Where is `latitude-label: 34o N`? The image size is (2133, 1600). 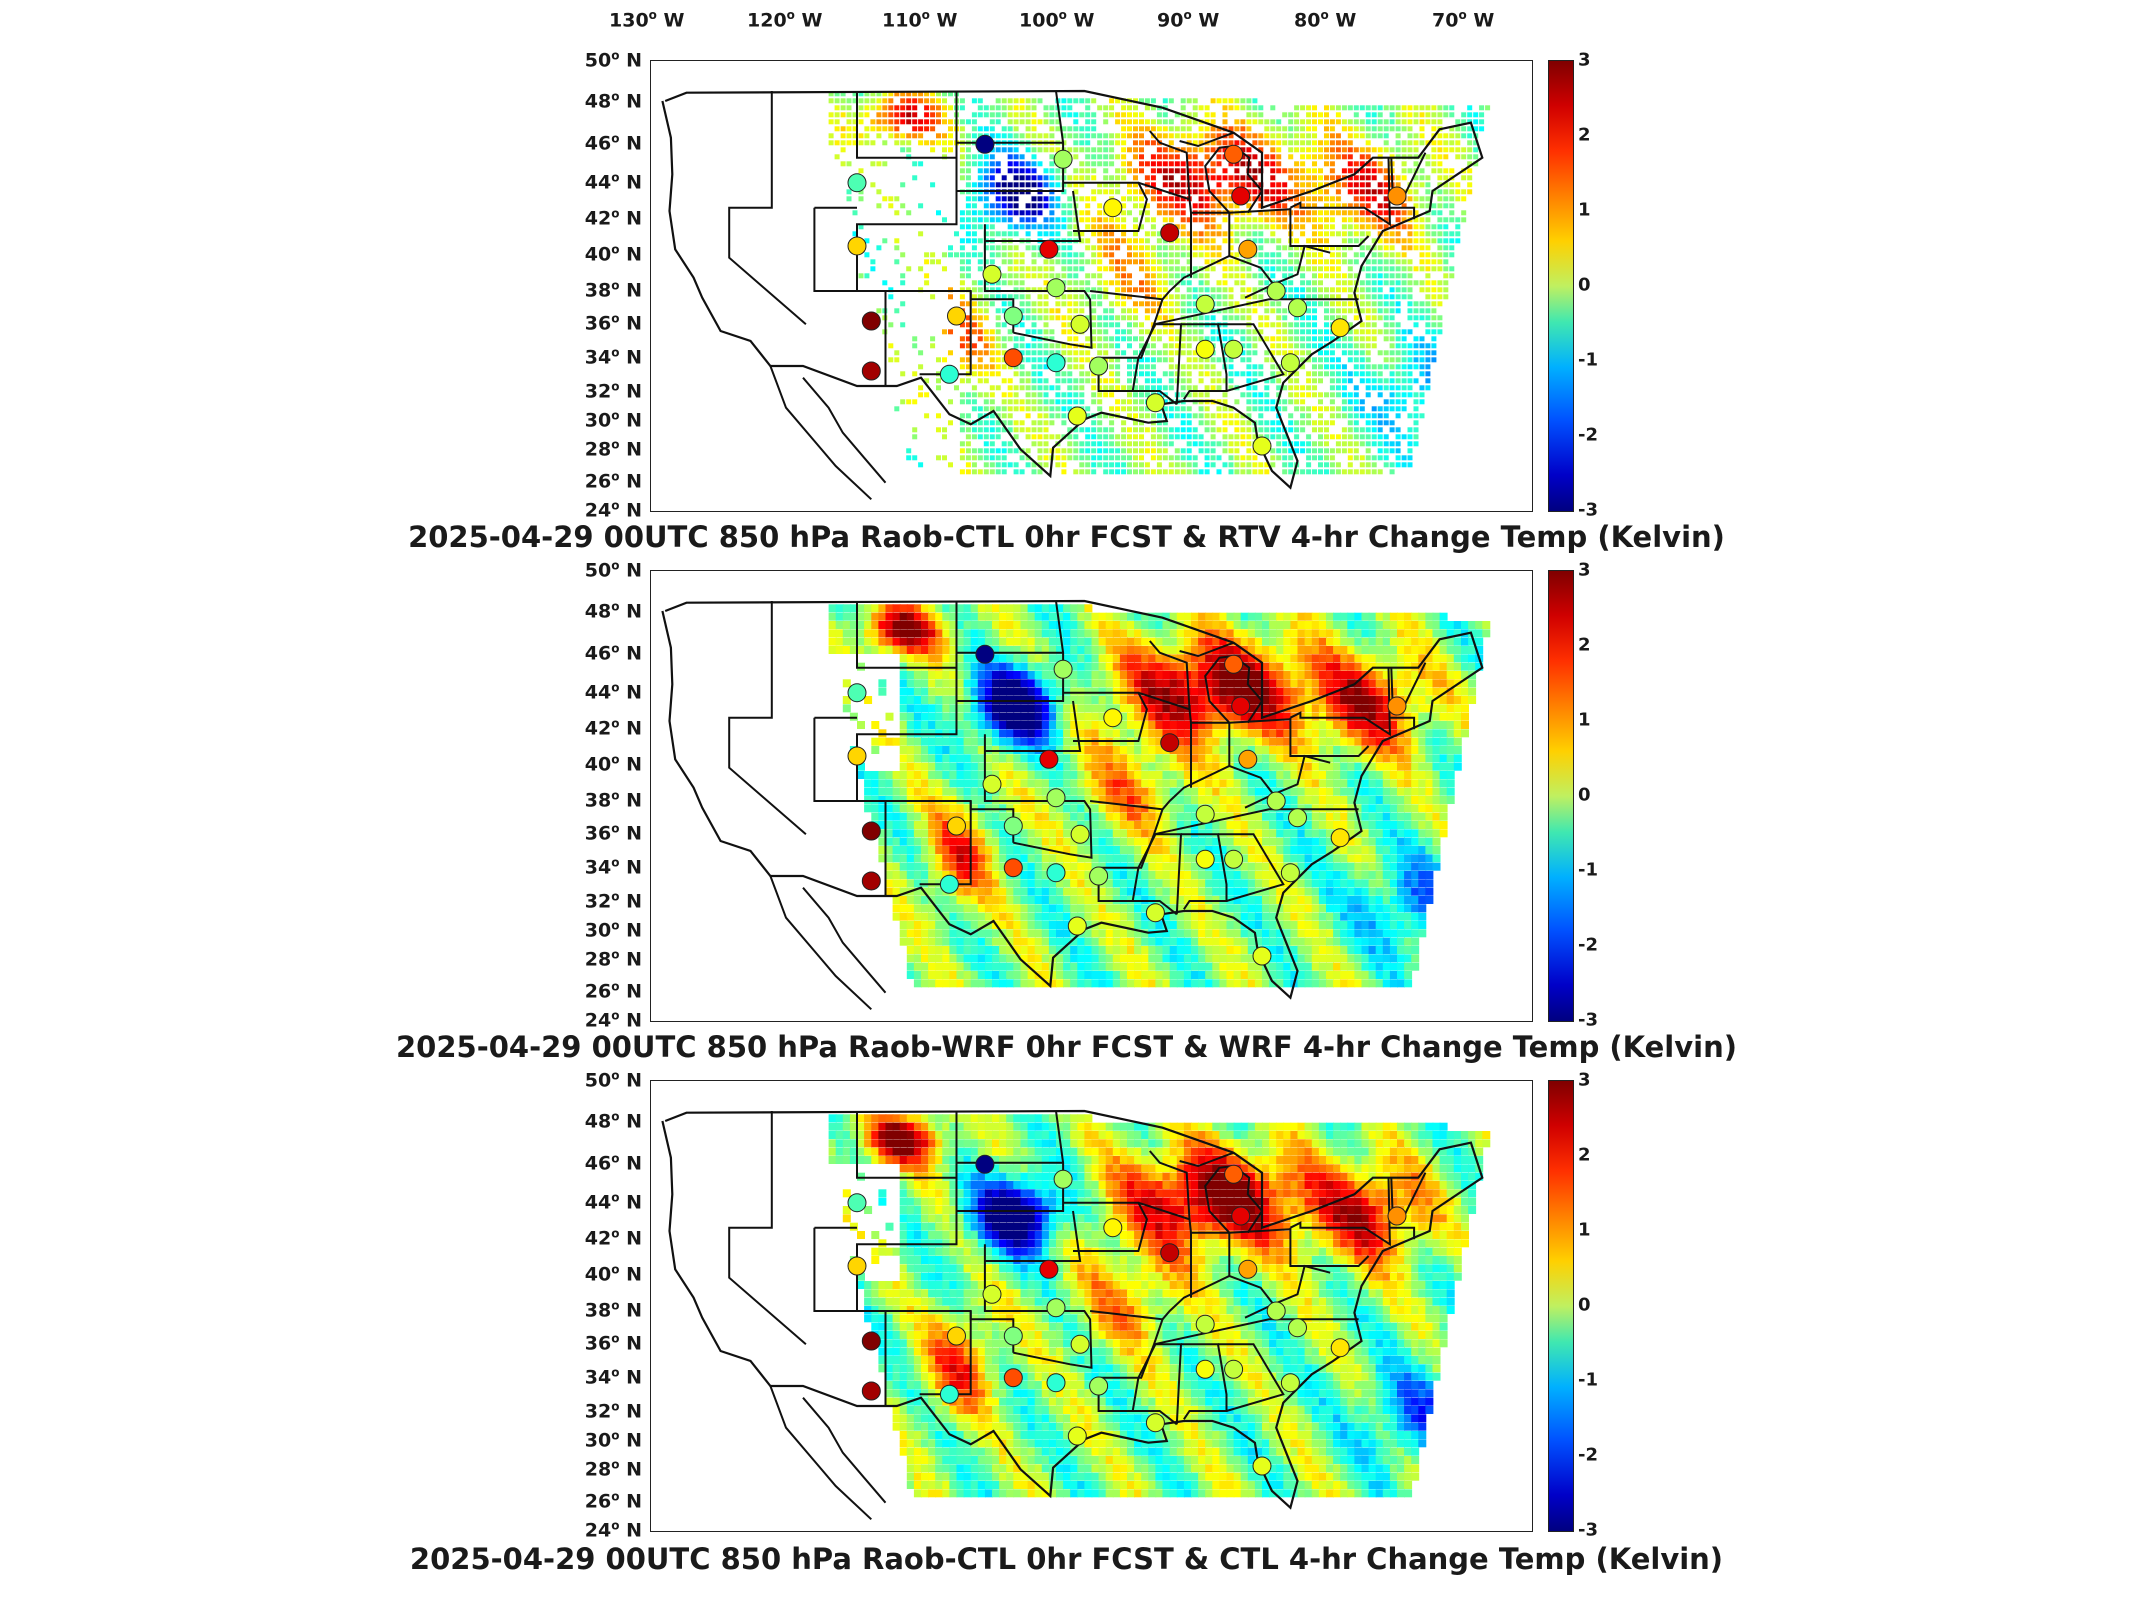 latitude-label: 34o N is located at coordinates (613, 1377).